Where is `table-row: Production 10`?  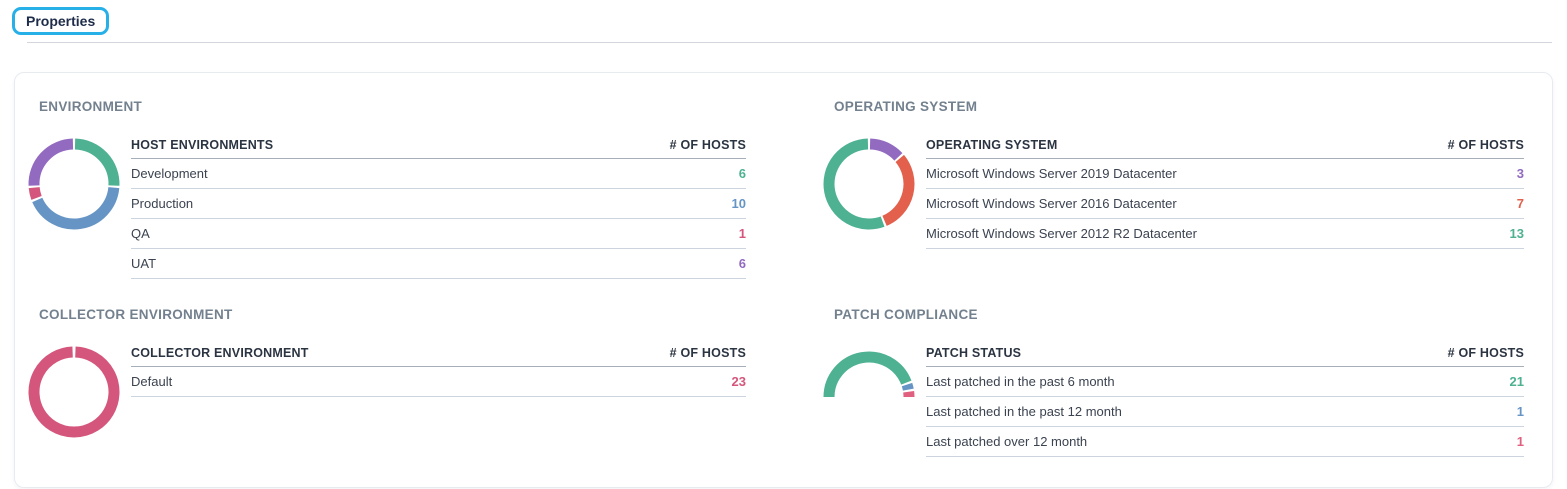 table-row: Production 10 is located at coordinates (438, 204).